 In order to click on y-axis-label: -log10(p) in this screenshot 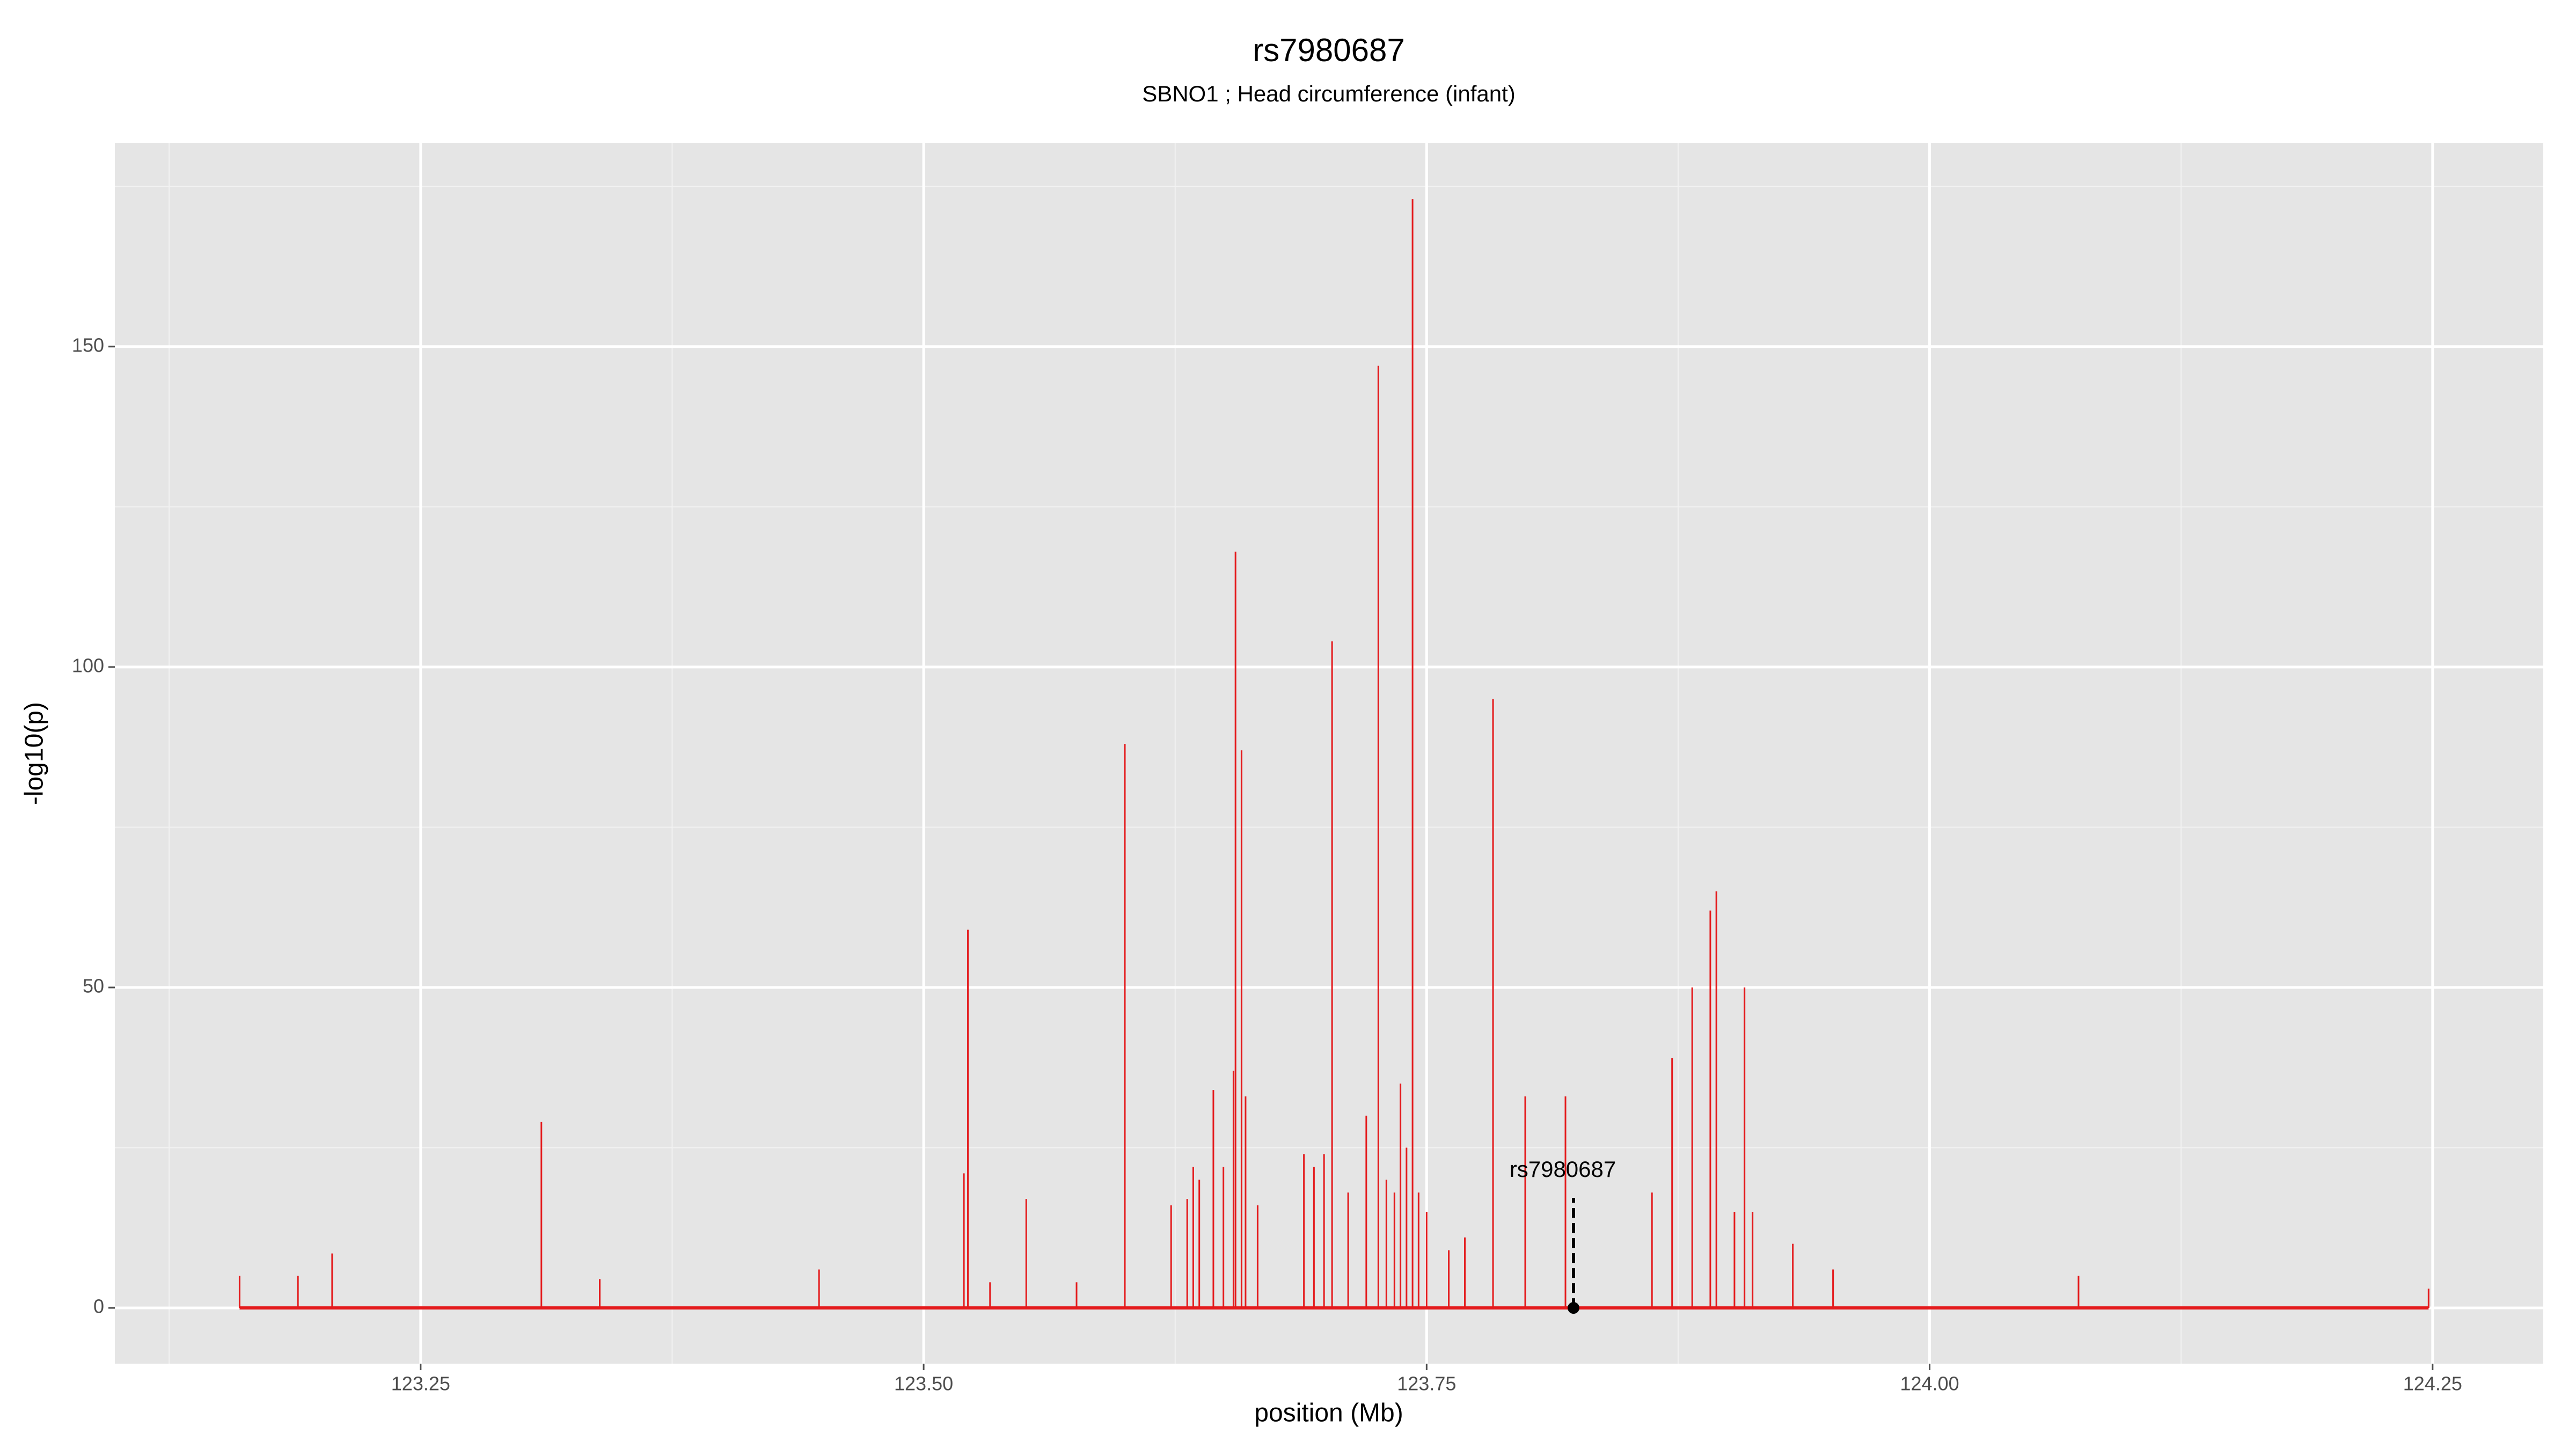, I will do `click(34, 753)`.